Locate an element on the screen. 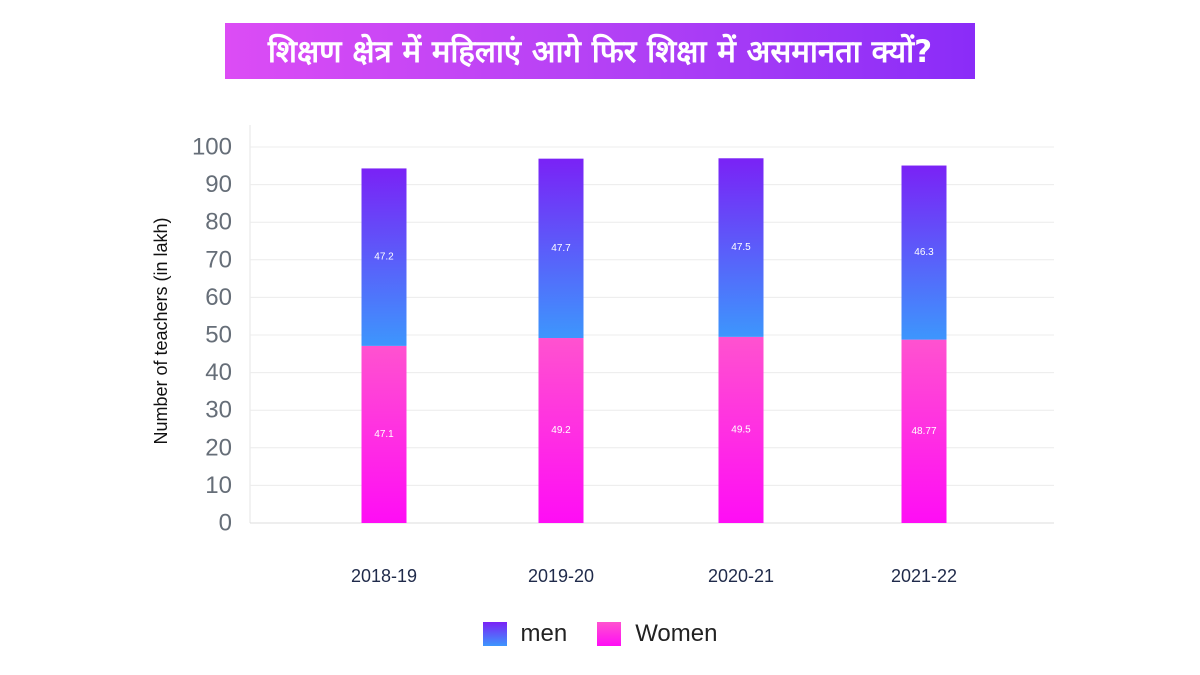 This screenshot has height=675, width=1200. data-label-women: 48.77 is located at coordinates (923, 431).